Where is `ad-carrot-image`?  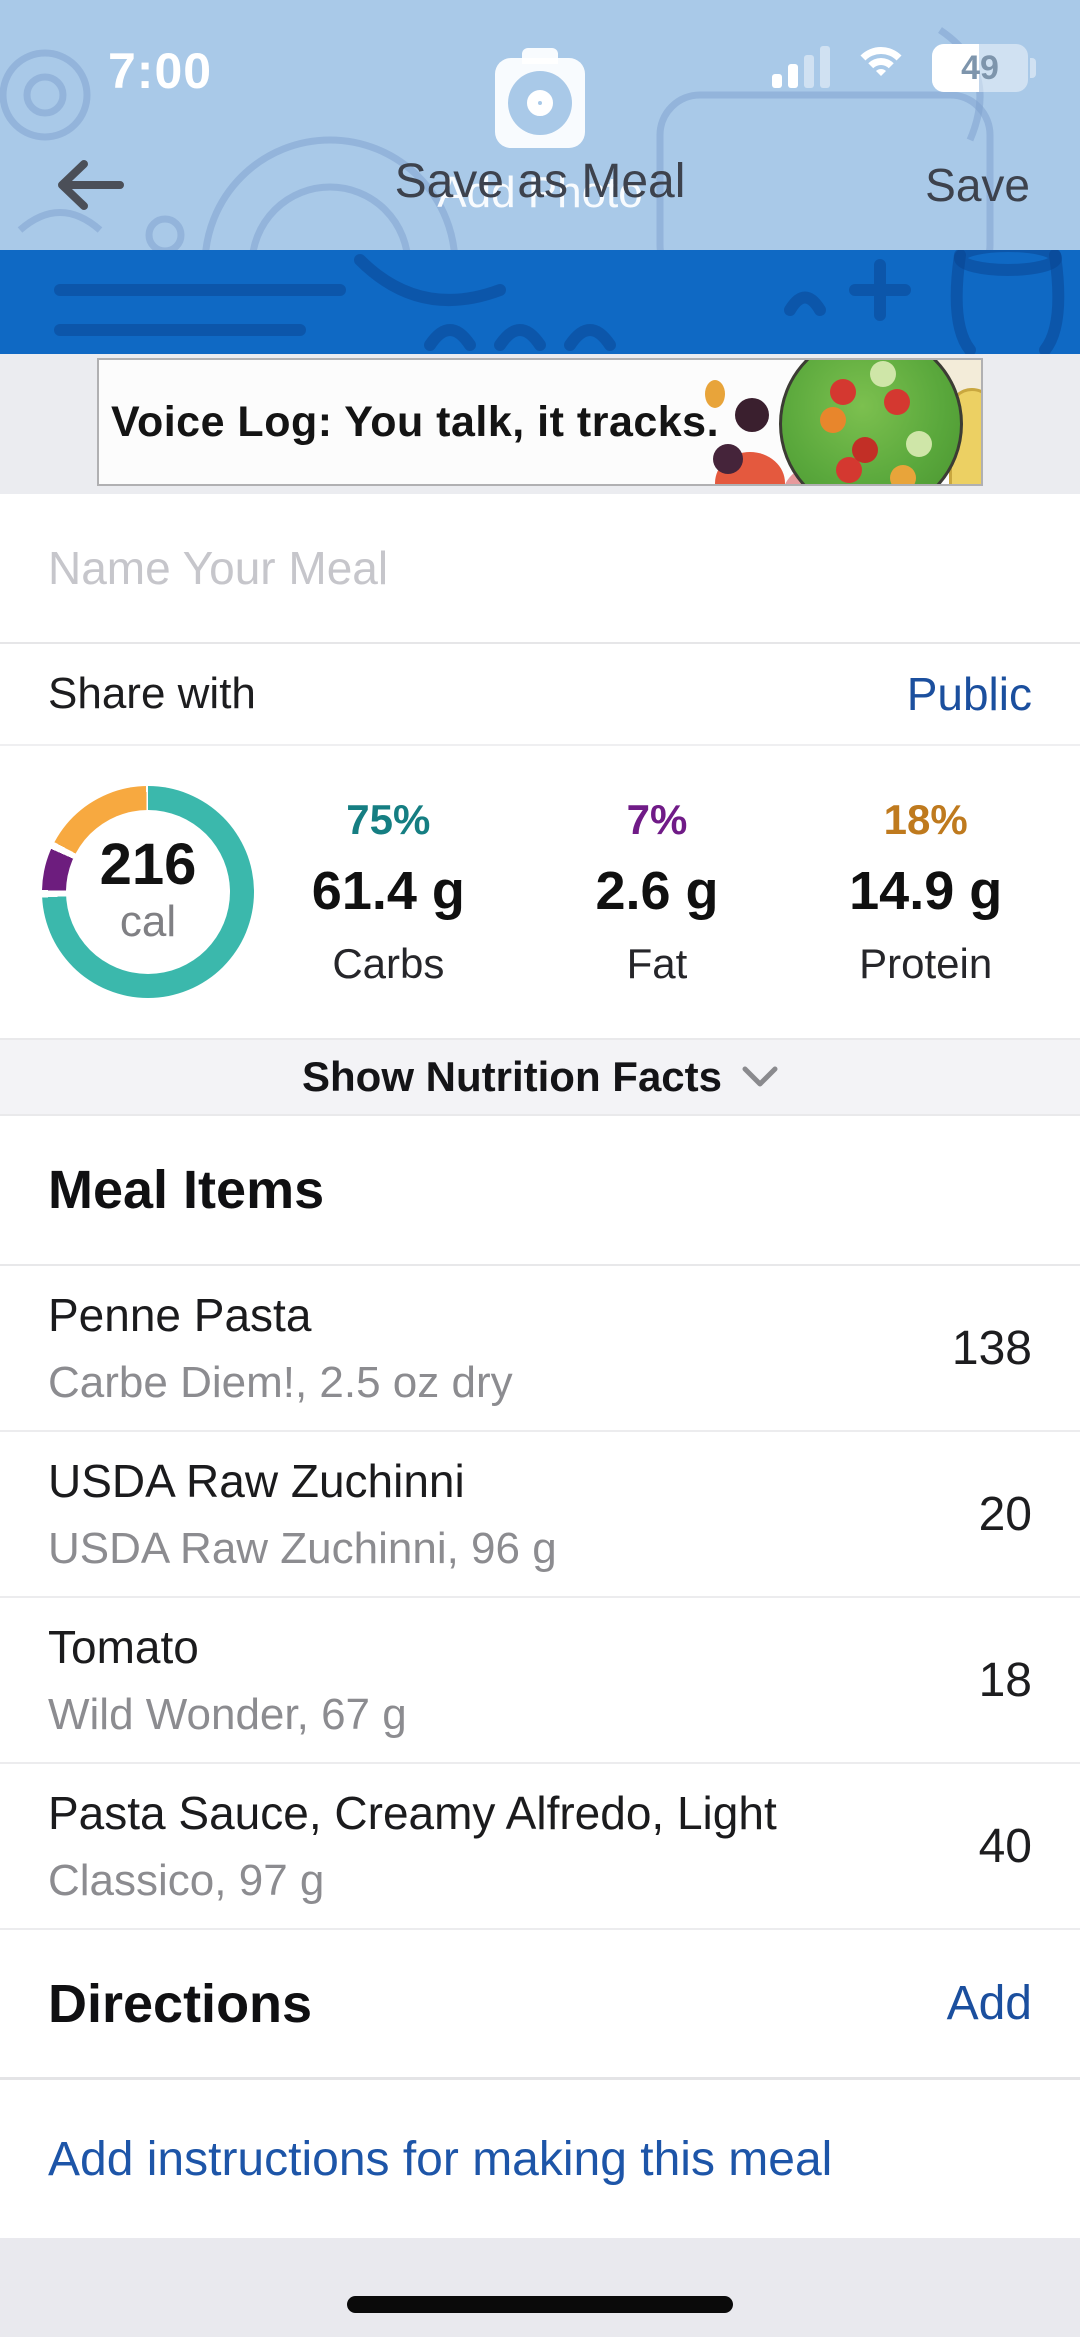
ad-carrot-image is located at coordinates (715, 394).